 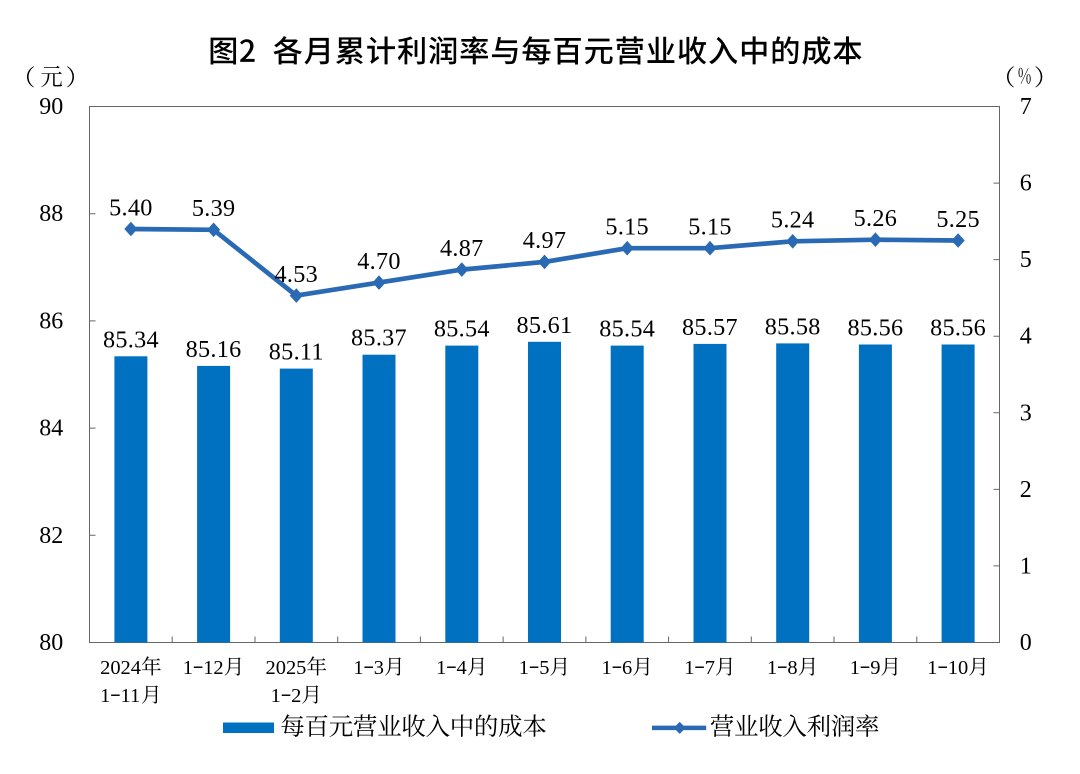 What do you see at coordinates (51, 321) in the screenshot?
I see `svg-text: 86` at bounding box center [51, 321].